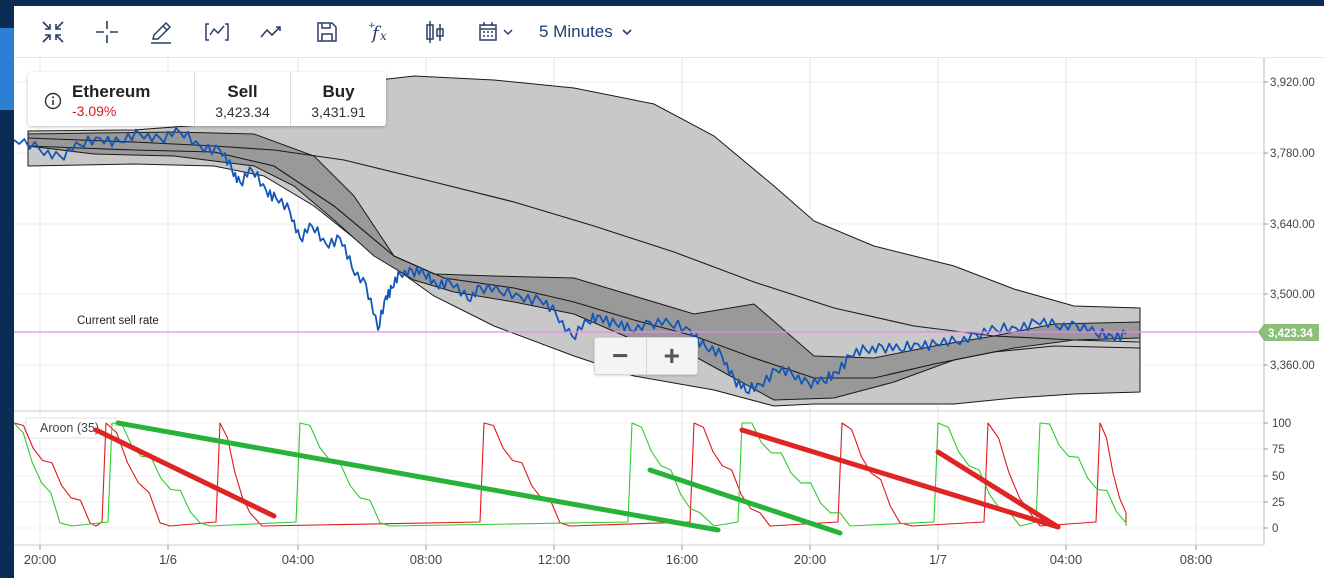 The width and height of the screenshot is (1324, 578). I want to click on calendar-icon, so click(497, 32).